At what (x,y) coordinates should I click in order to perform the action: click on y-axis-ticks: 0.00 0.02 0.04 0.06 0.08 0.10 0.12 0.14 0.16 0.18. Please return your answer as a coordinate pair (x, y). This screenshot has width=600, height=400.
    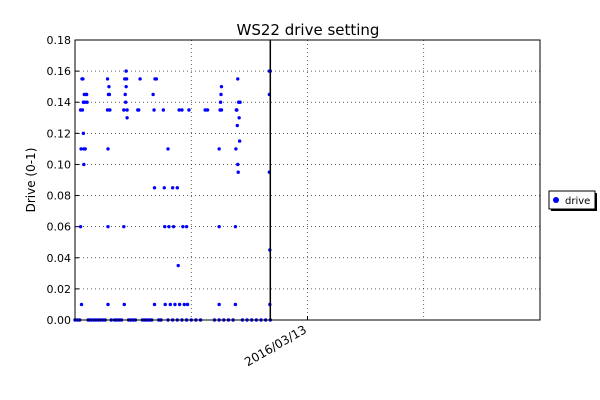
    Looking at the image, I should click on (63, 180).